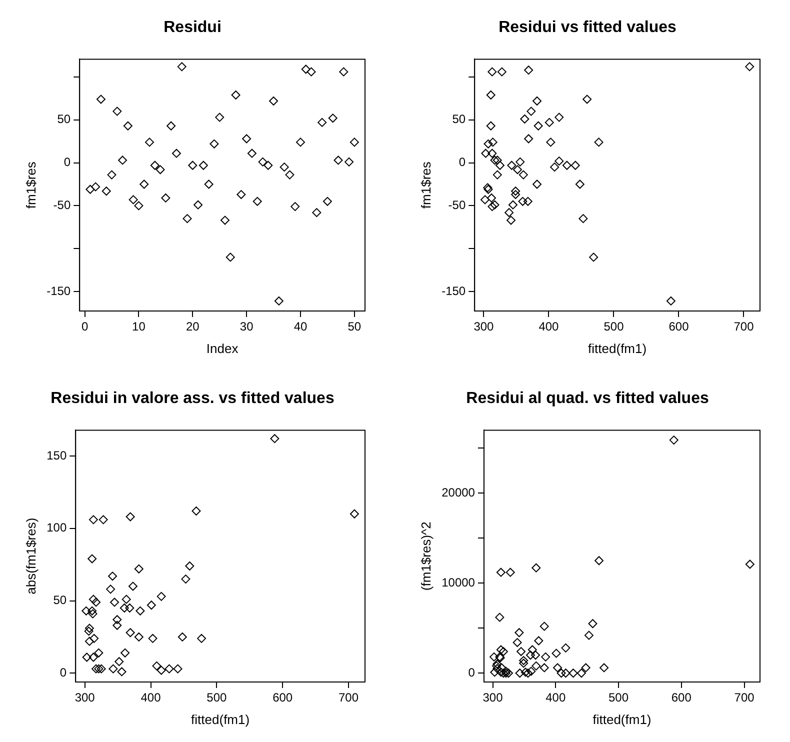  Describe the element at coordinates (679, 327) in the screenshot. I see `x-tick-label: 600` at that location.